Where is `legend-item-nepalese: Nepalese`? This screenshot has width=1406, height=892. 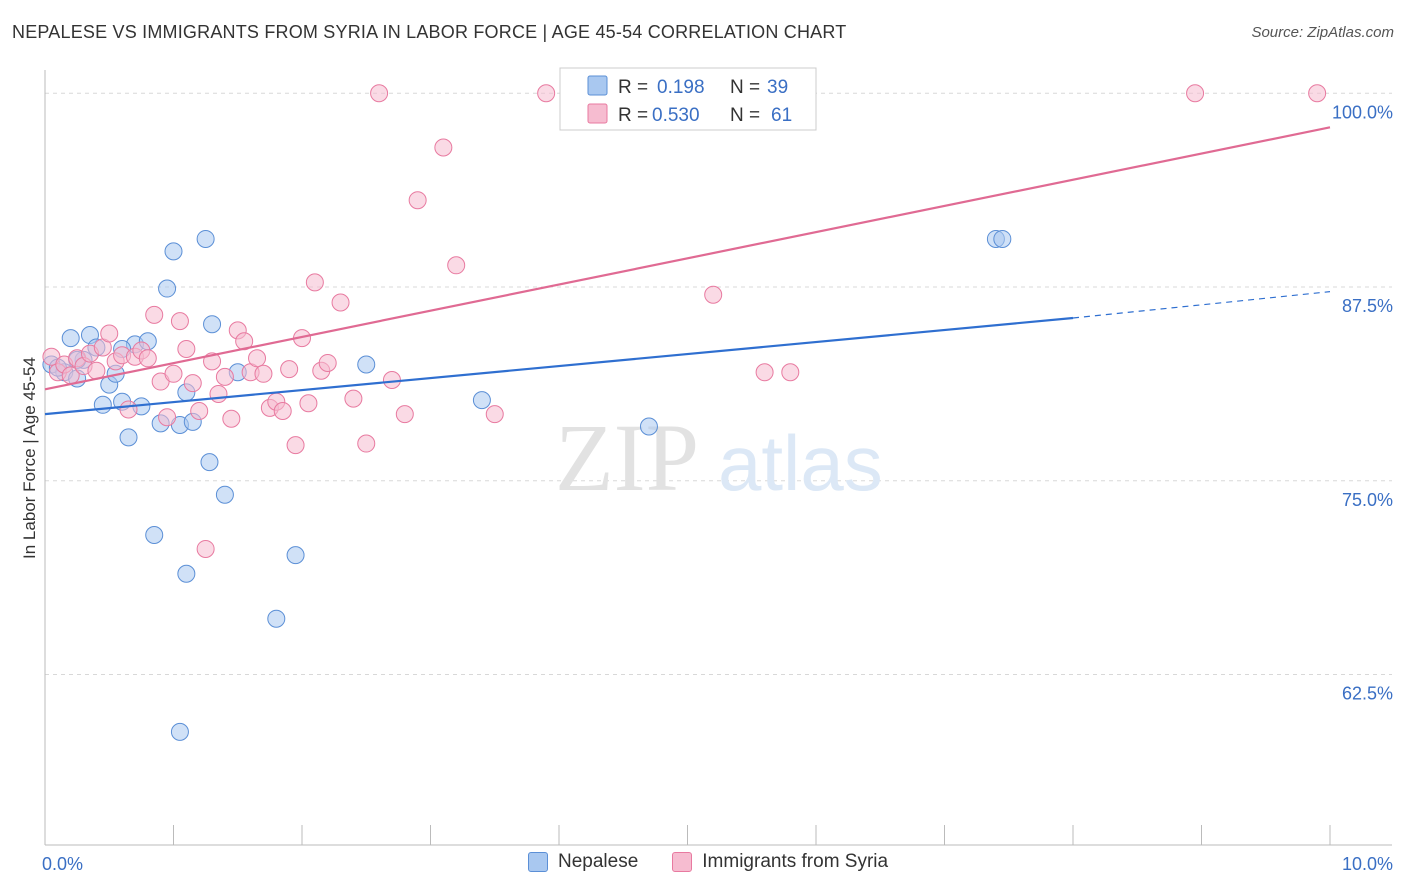
legend-item-nepalese: Nepalese is located at coordinates (583, 862).